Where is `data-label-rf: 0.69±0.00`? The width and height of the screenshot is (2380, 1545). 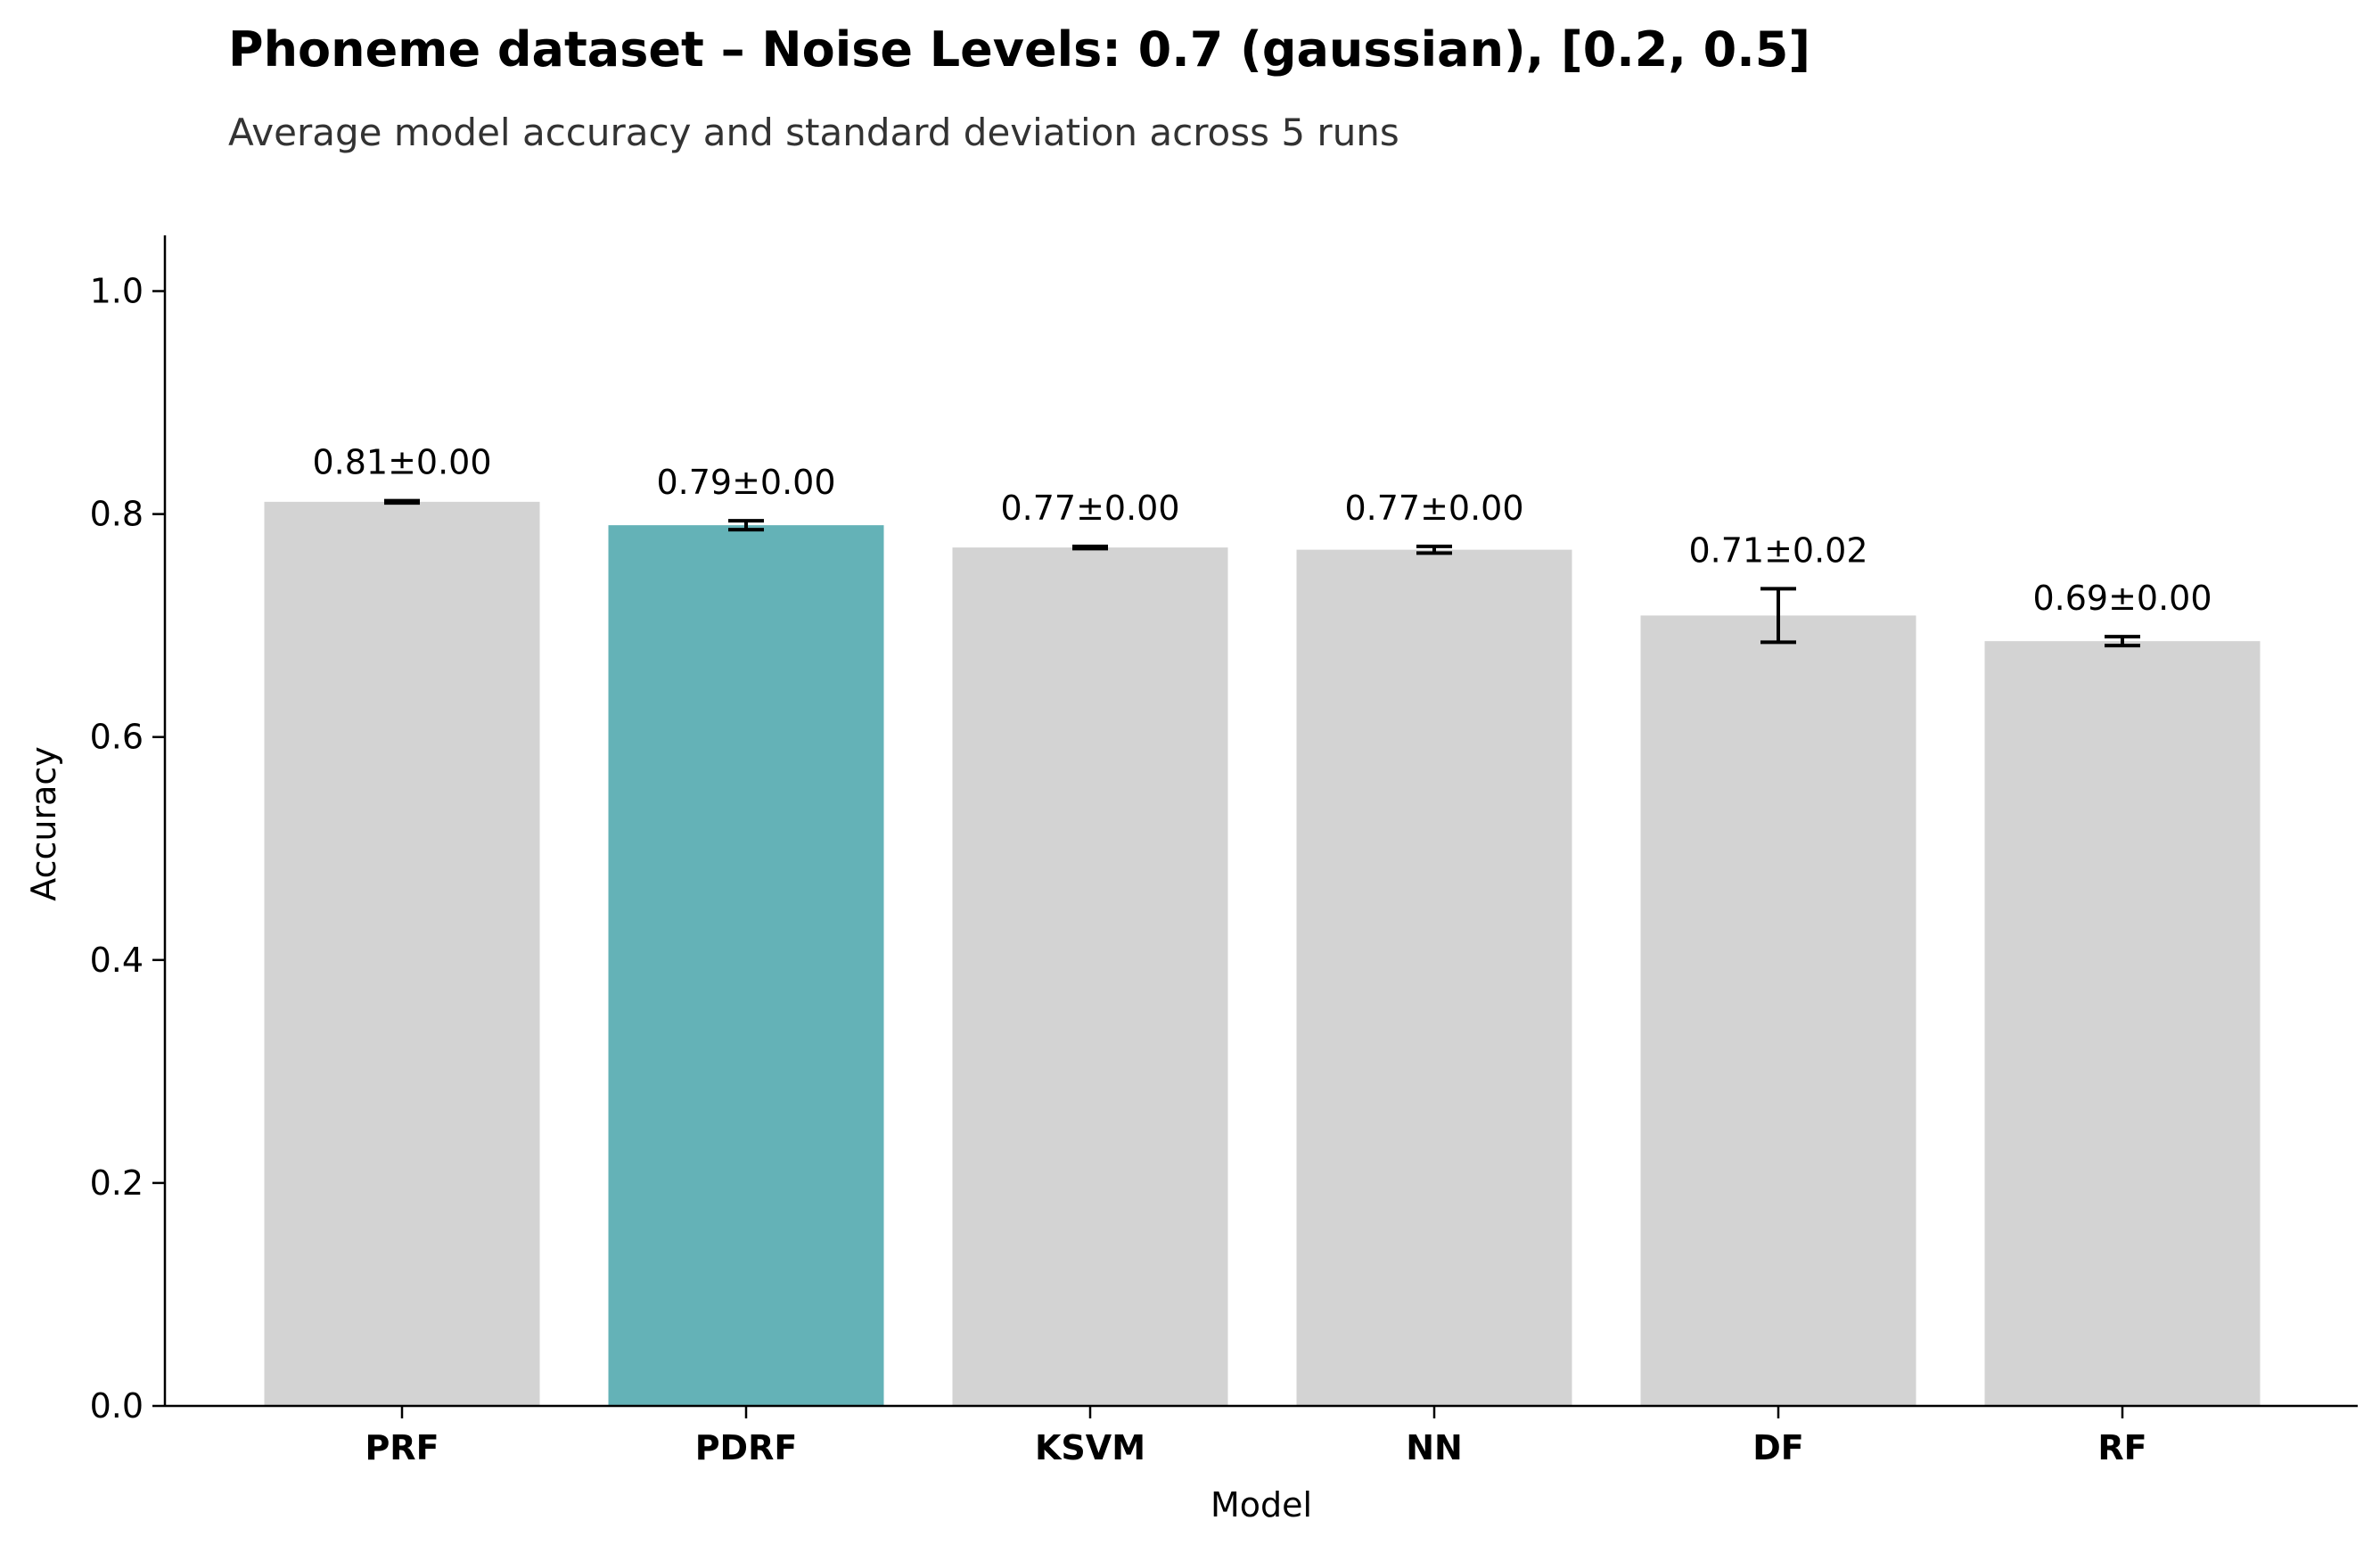 data-label-rf: 0.69±0.00 is located at coordinates (2122, 598).